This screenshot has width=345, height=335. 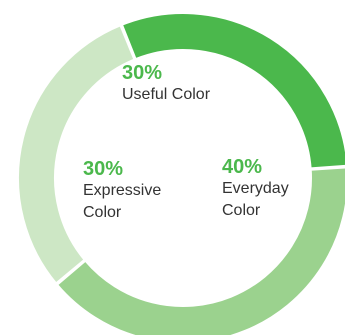 I want to click on segment-name-everyday-color: Everyday Color, so click(x=255, y=199).